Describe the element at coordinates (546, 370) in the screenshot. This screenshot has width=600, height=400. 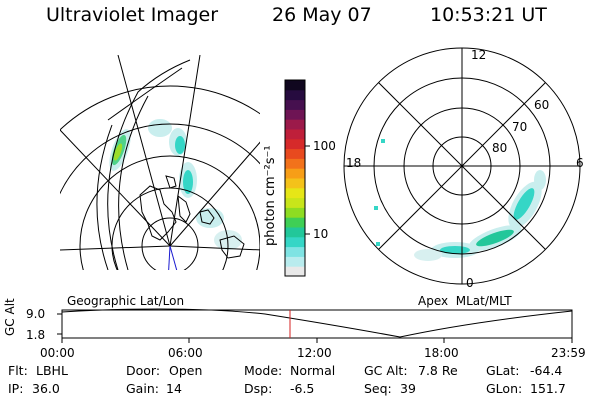
I see `info-glat-value: -64.4` at that location.